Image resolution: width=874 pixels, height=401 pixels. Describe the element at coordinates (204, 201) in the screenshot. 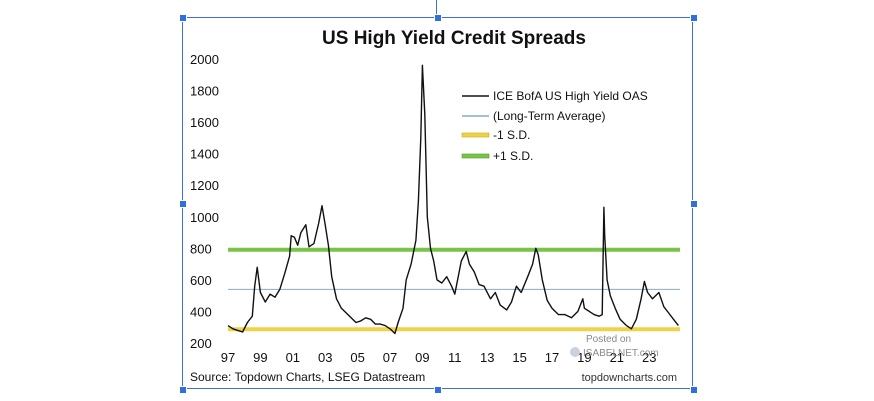

I see `y-axis-ticks: 200 400 600 800 1000 1200 1400 1600 1800 2000` at that location.